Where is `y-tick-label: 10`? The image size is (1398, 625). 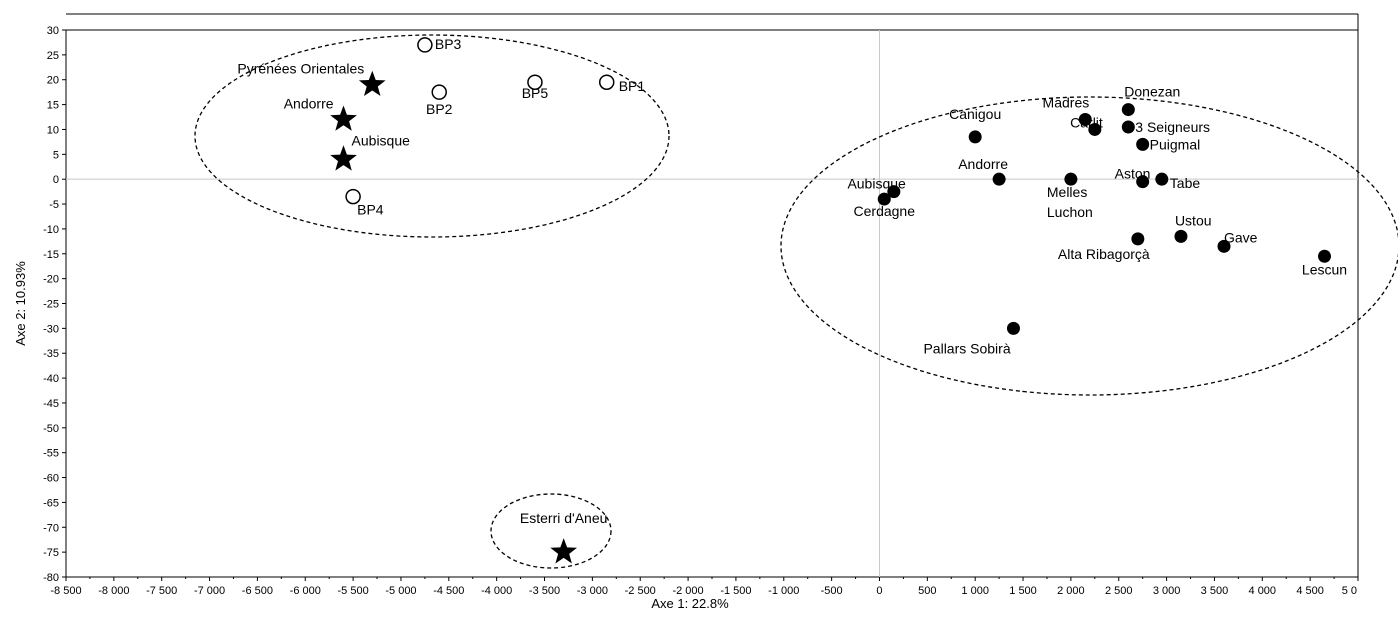 y-tick-label: 10 is located at coordinates (53, 130).